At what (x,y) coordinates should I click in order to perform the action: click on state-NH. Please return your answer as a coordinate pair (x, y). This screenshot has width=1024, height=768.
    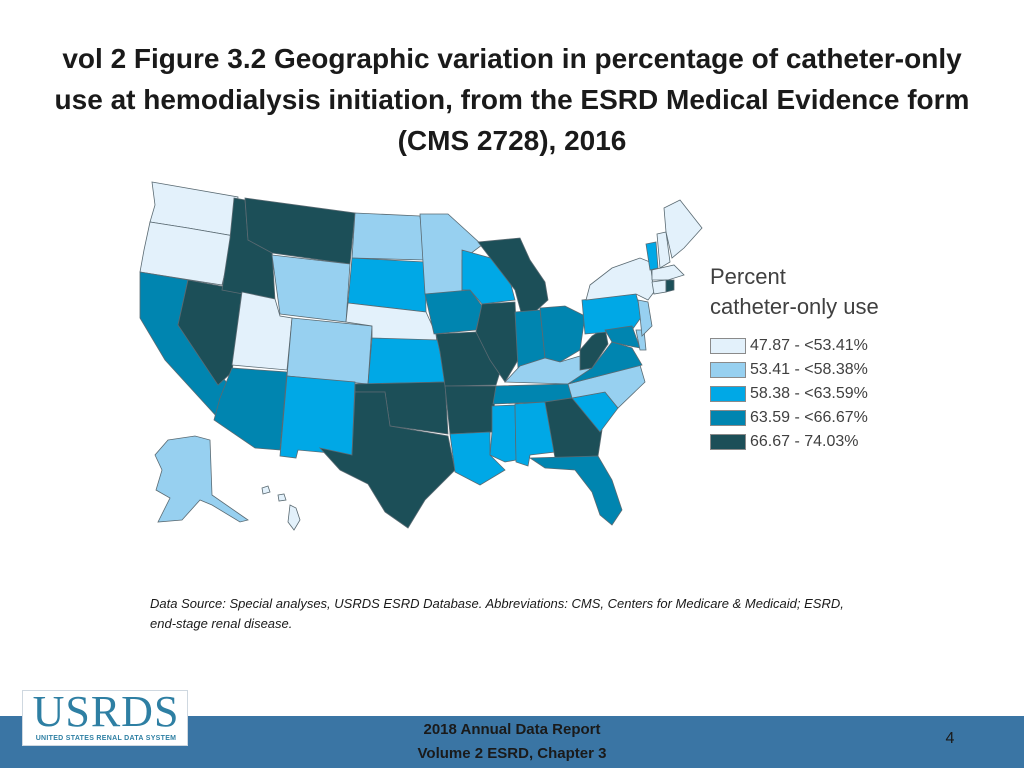
    Looking at the image, I should click on (663, 250).